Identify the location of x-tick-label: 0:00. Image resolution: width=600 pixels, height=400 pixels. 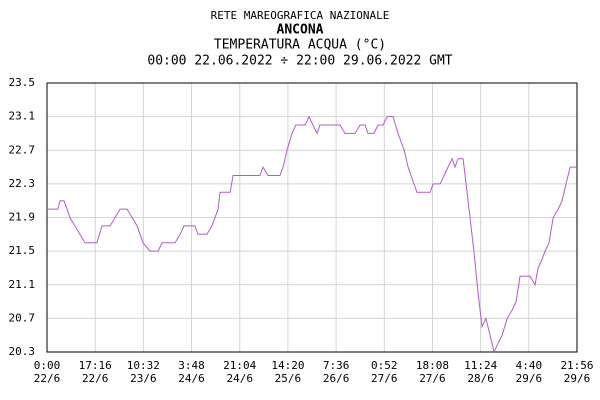
(47, 365).